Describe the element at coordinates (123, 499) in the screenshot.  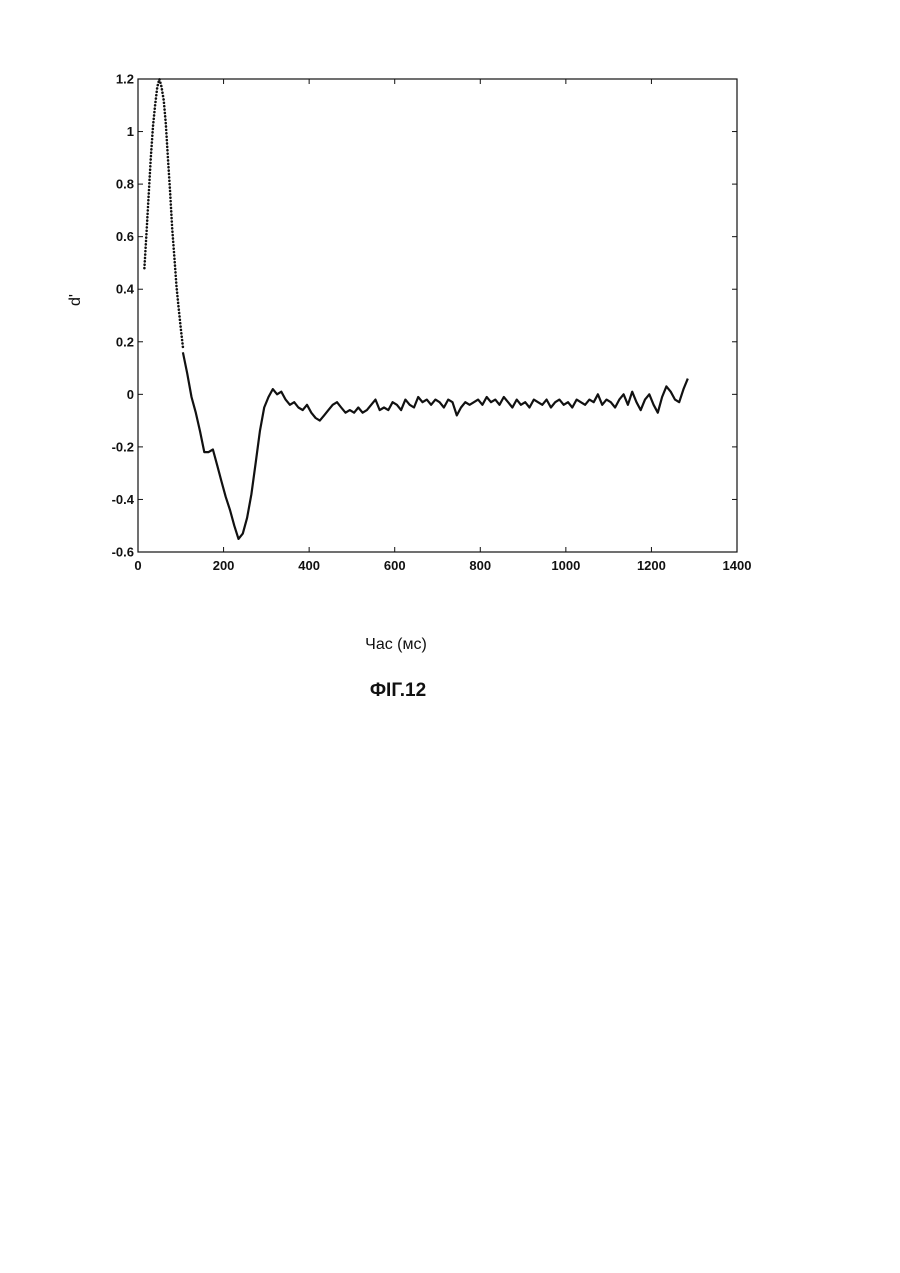
I see `y-tick-label: -0.4` at that location.